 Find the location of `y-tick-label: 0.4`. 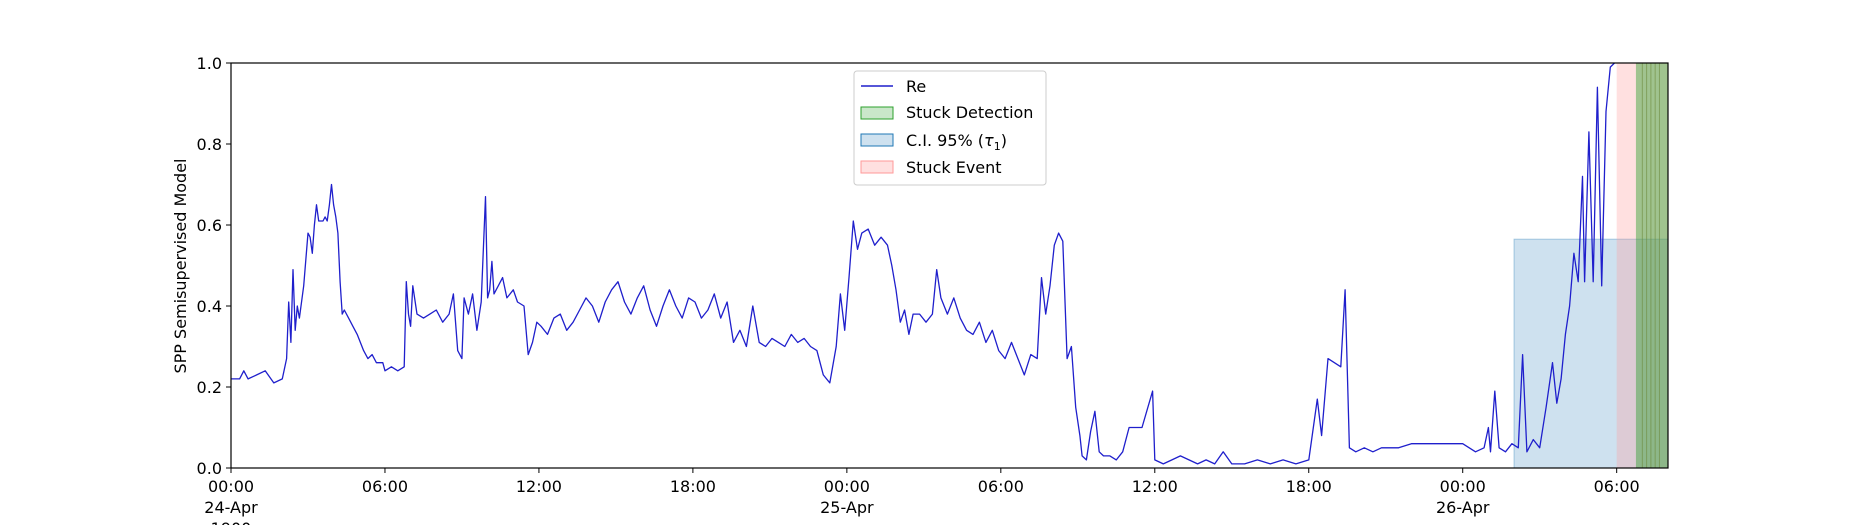

y-tick-label: 0.4 is located at coordinates (209, 306).